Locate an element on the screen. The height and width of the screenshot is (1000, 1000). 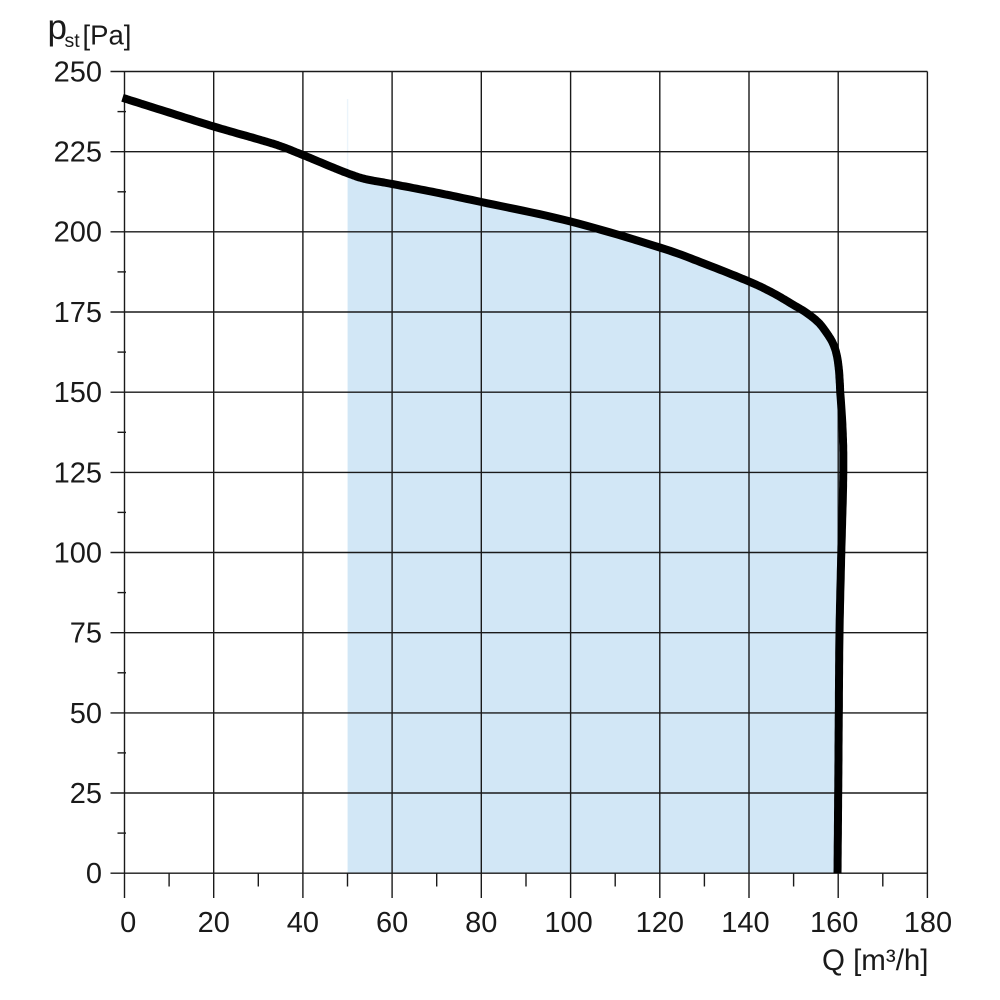
svg-text: 200 is located at coordinates (78, 233).